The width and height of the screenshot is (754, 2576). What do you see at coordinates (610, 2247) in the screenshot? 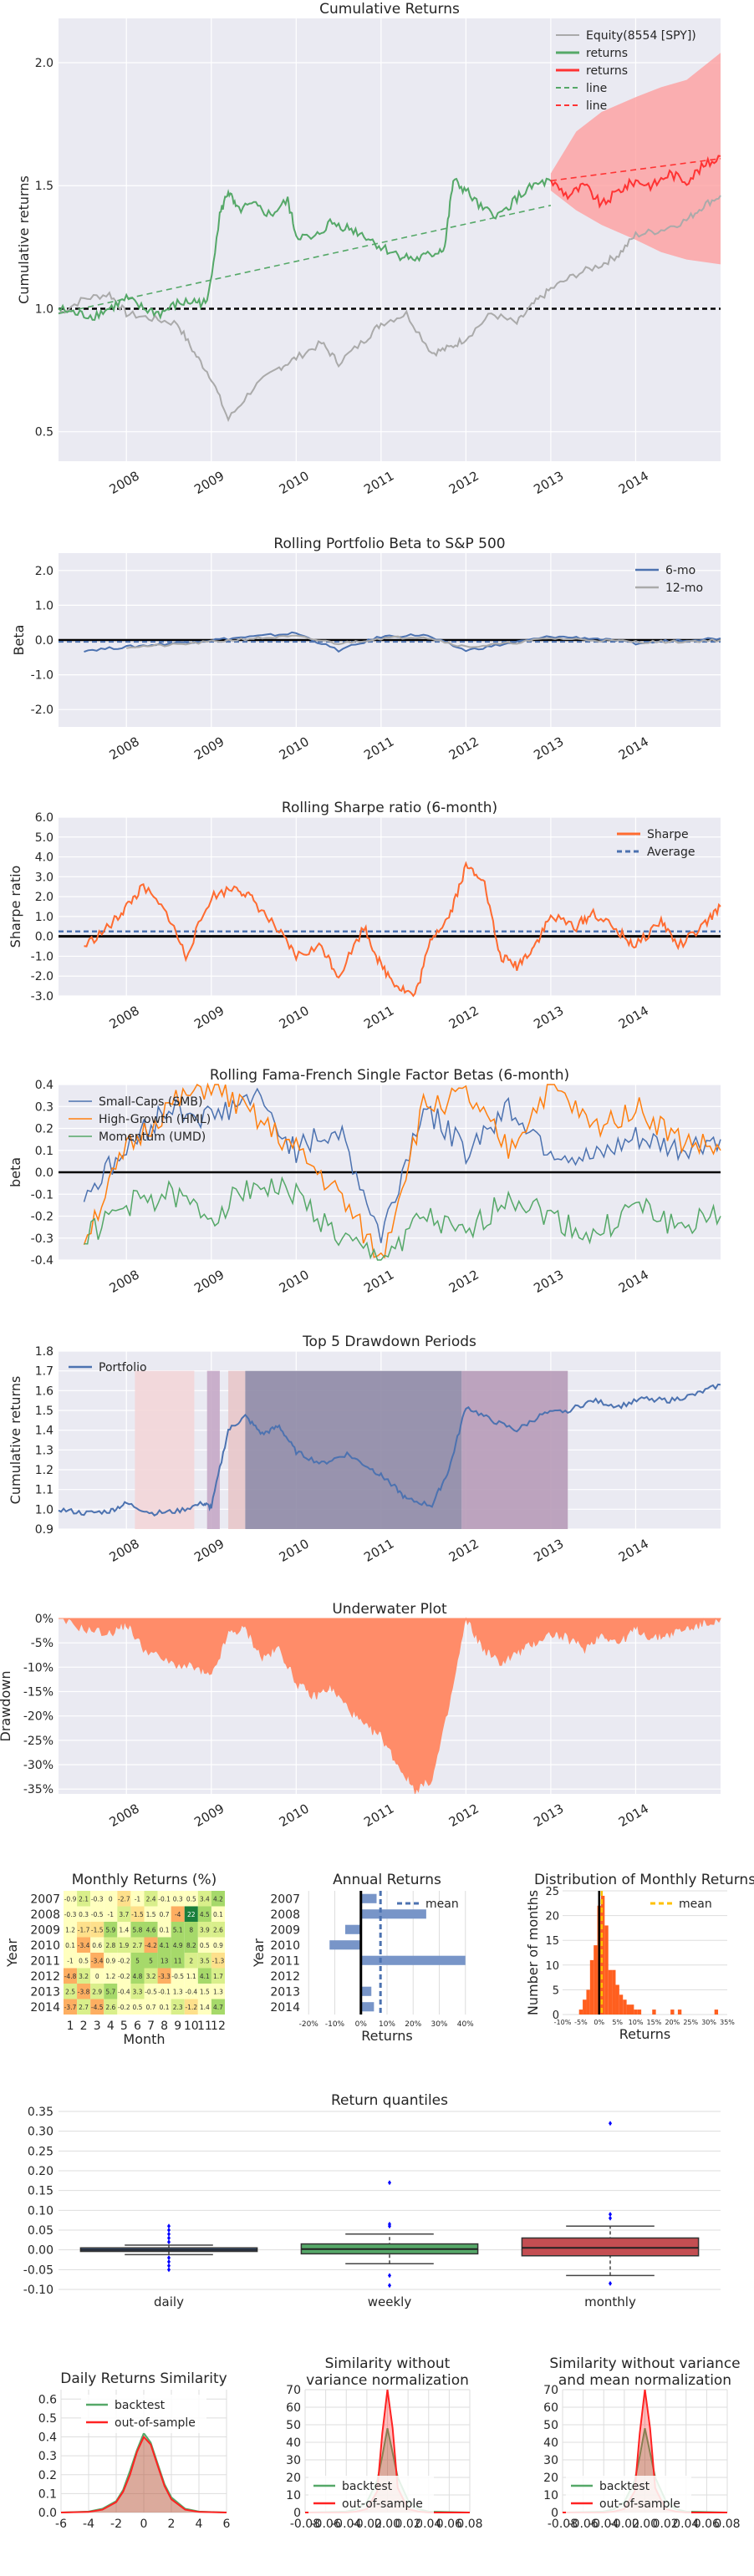
I see `quantile-box` at bounding box center [610, 2247].